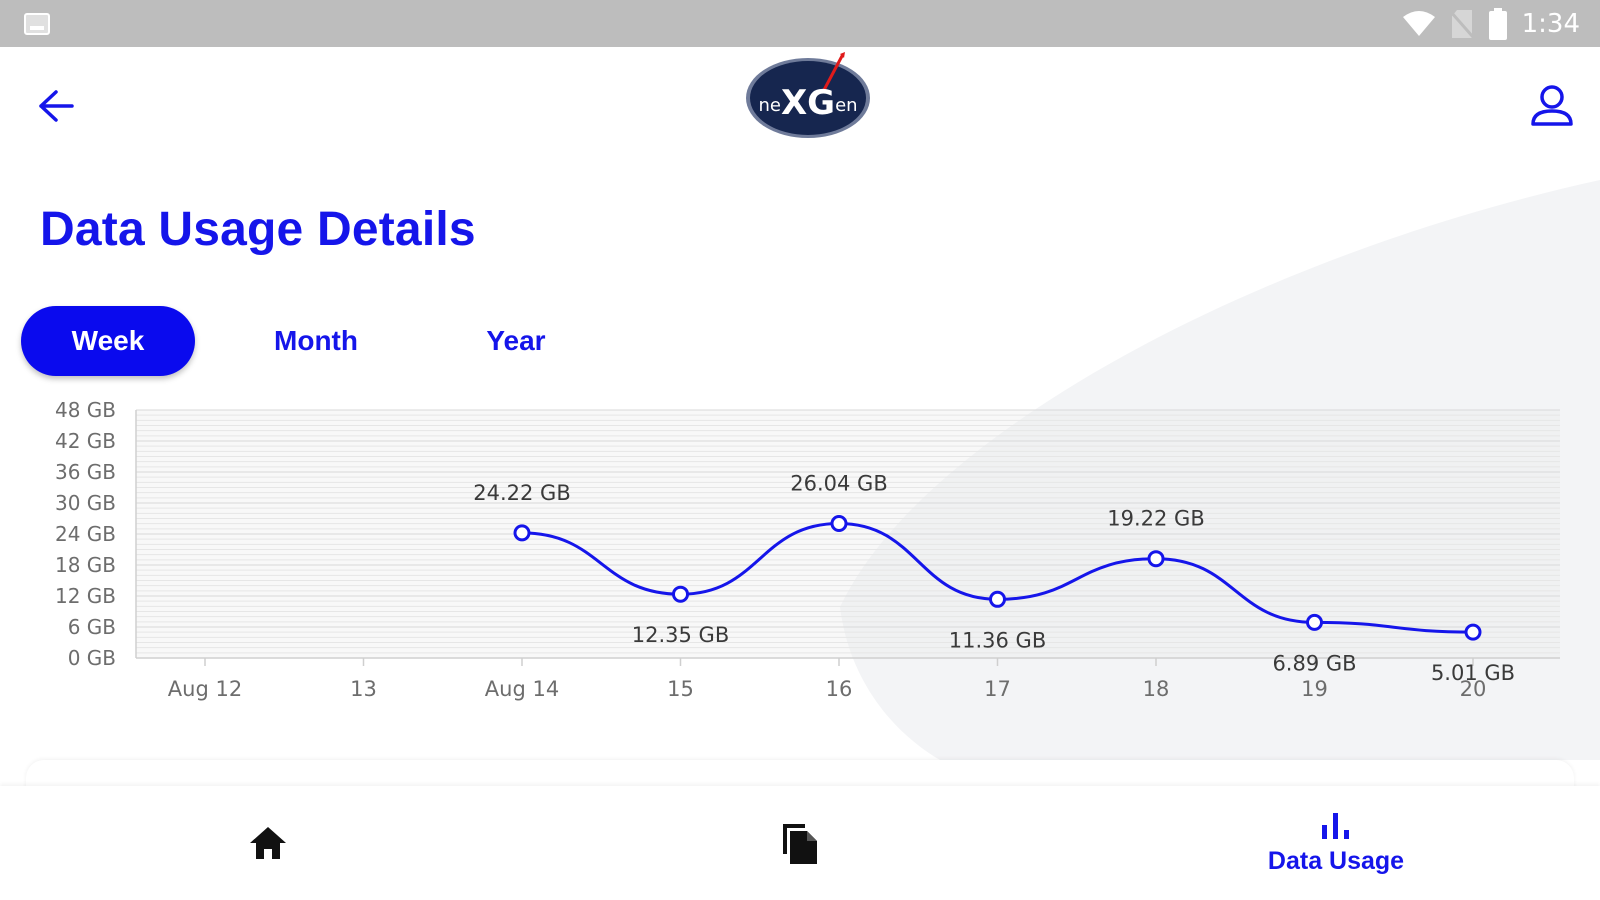  I want to click on wifi-icon, so click(1418, 23).